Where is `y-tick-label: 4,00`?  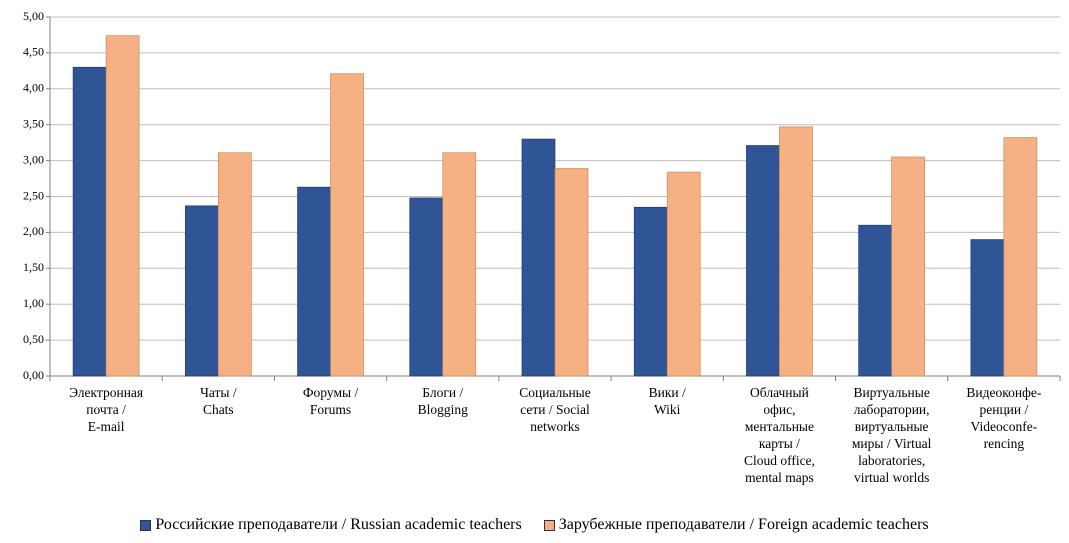 y-tick-label: 4,00 is located at coordinates (33, 88).